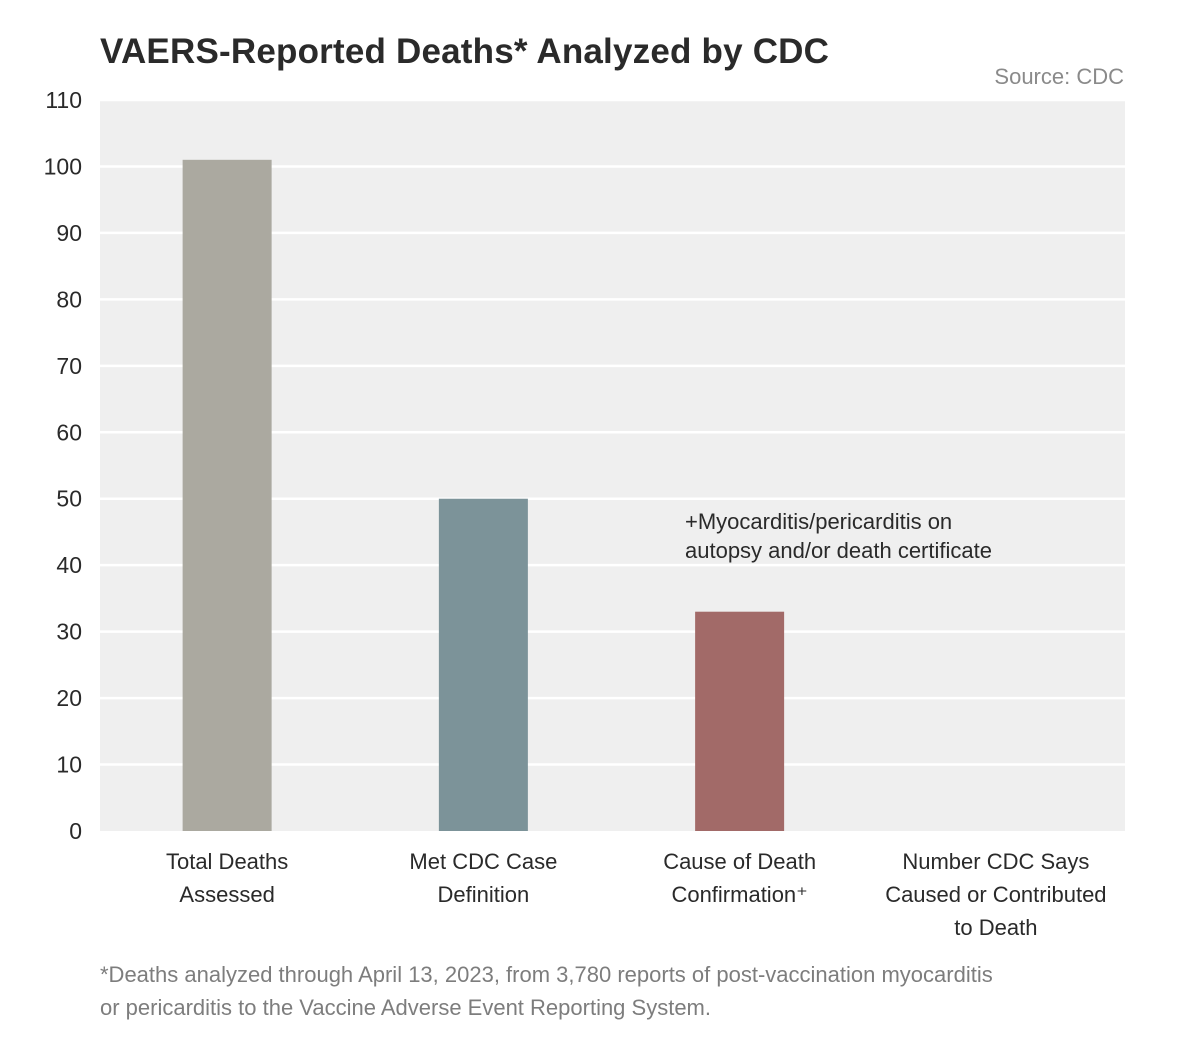 The width and height of the screenshot is (1200, 1054). What do you see at coordinates (995, 927) in the screenshot?
I see `x-category-label: to Death` at bounding box center [995, 927].